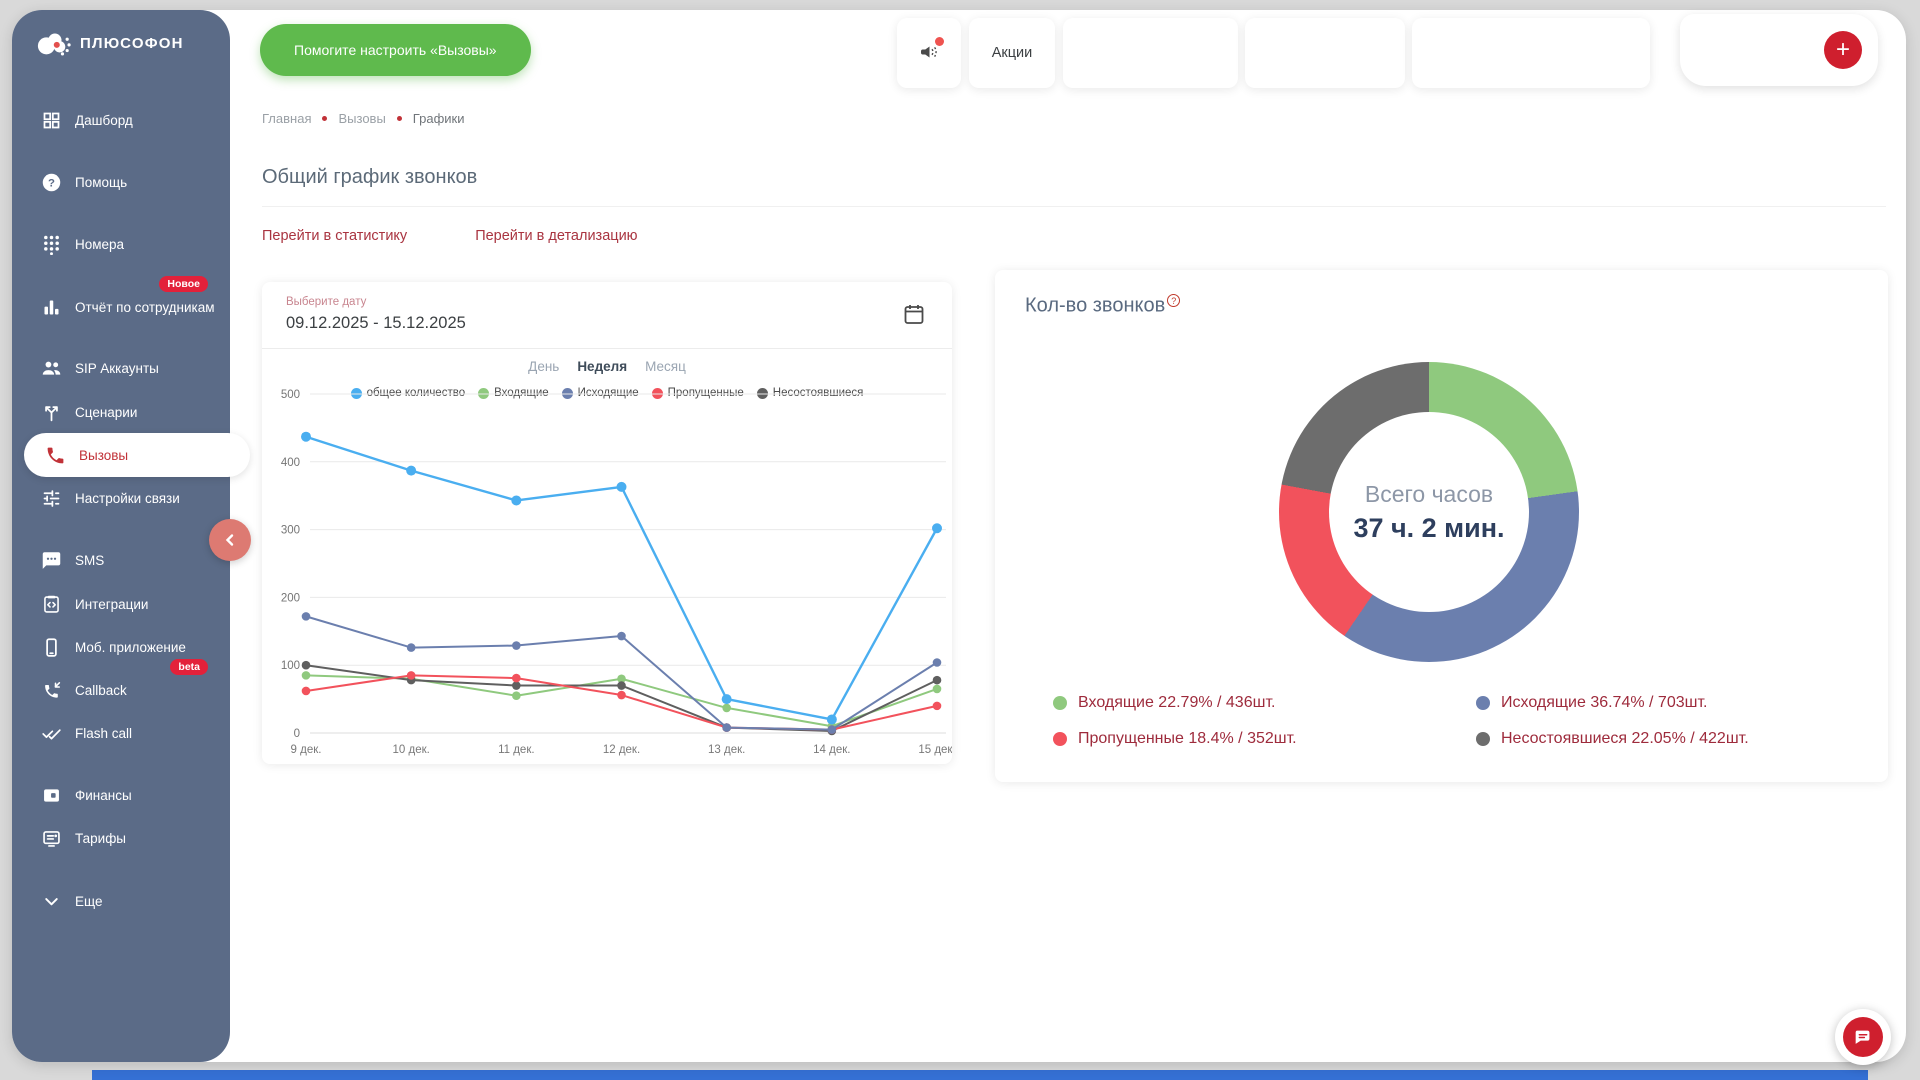 Image resolution: width=1920 pixels, height=1080 pixels. I want to click on notification-dot, so click(939, 41).